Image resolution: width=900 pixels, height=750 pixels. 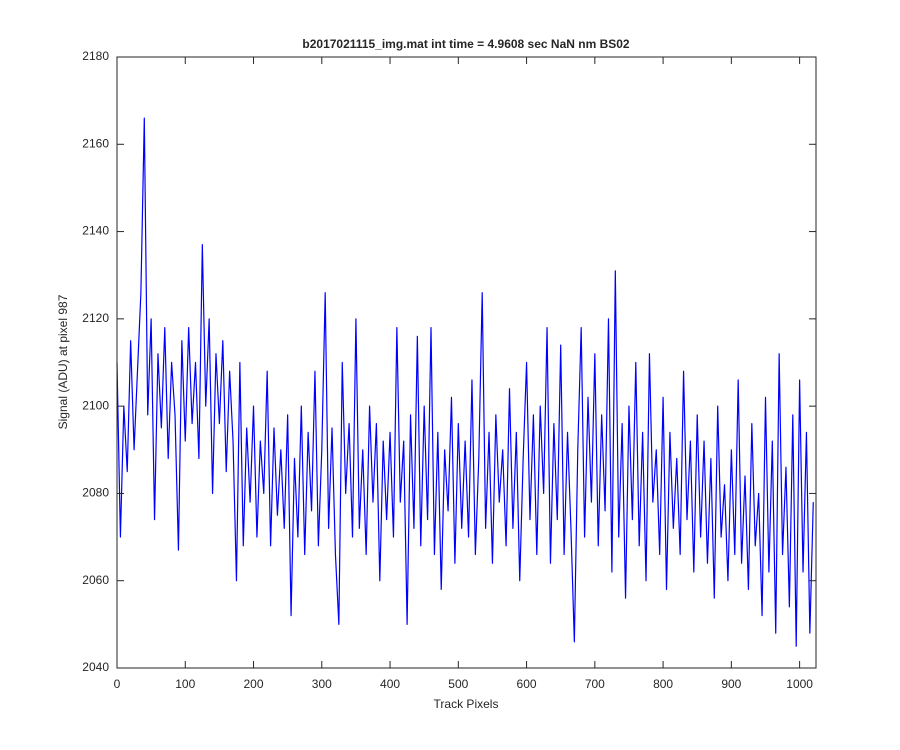 I want to click on x-tick-label: 100, so click(x=185, y=684).